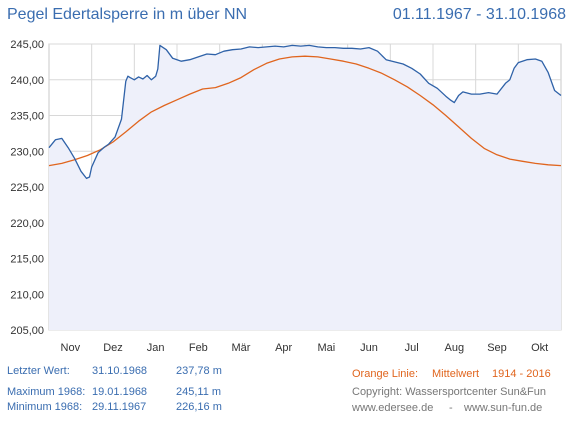 The image size is (580, 430). I want to click on x-tick-label: Mär, so click(241, 348).